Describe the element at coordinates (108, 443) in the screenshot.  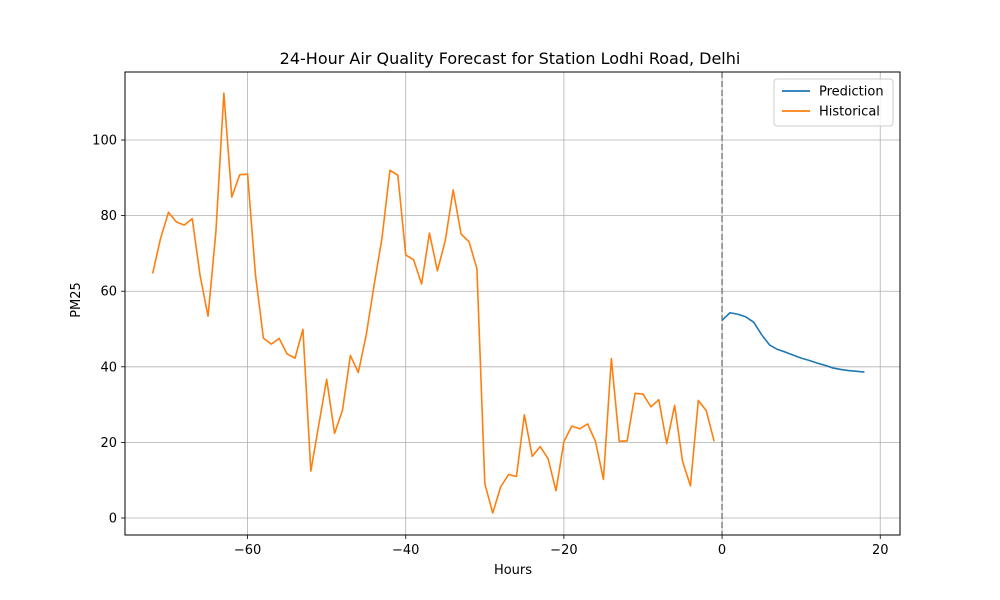
I see `y-tick-label: 20` at that location.